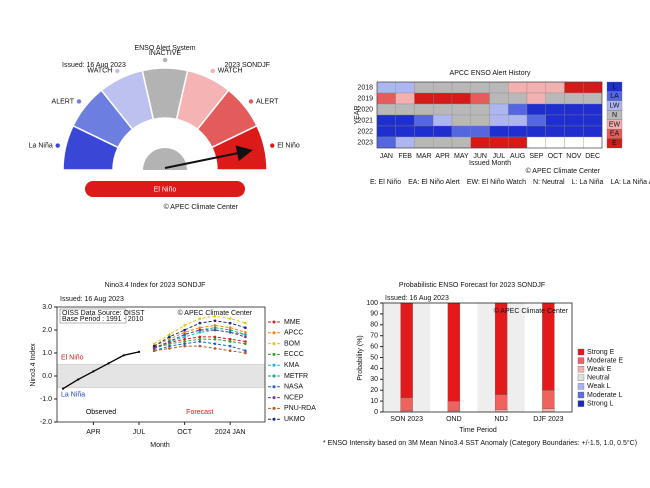  I want to click on heatmap-frame, so click(489, 115).